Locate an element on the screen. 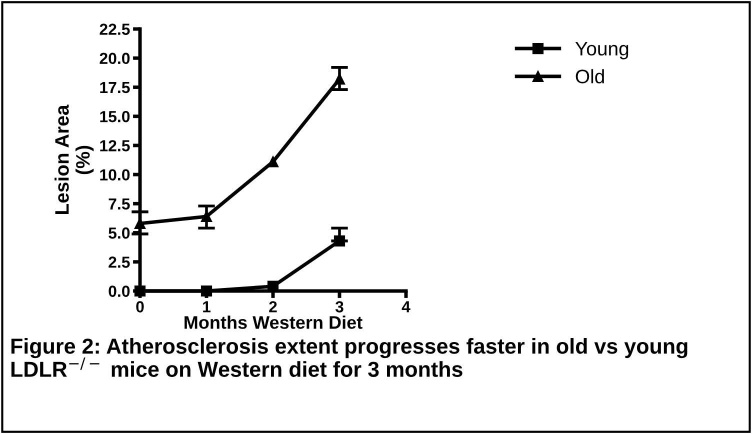 Image resolution: width=752 pixels, height=434 pixels. y-tick-label: 15.0 is located at coordinates (115, 116).